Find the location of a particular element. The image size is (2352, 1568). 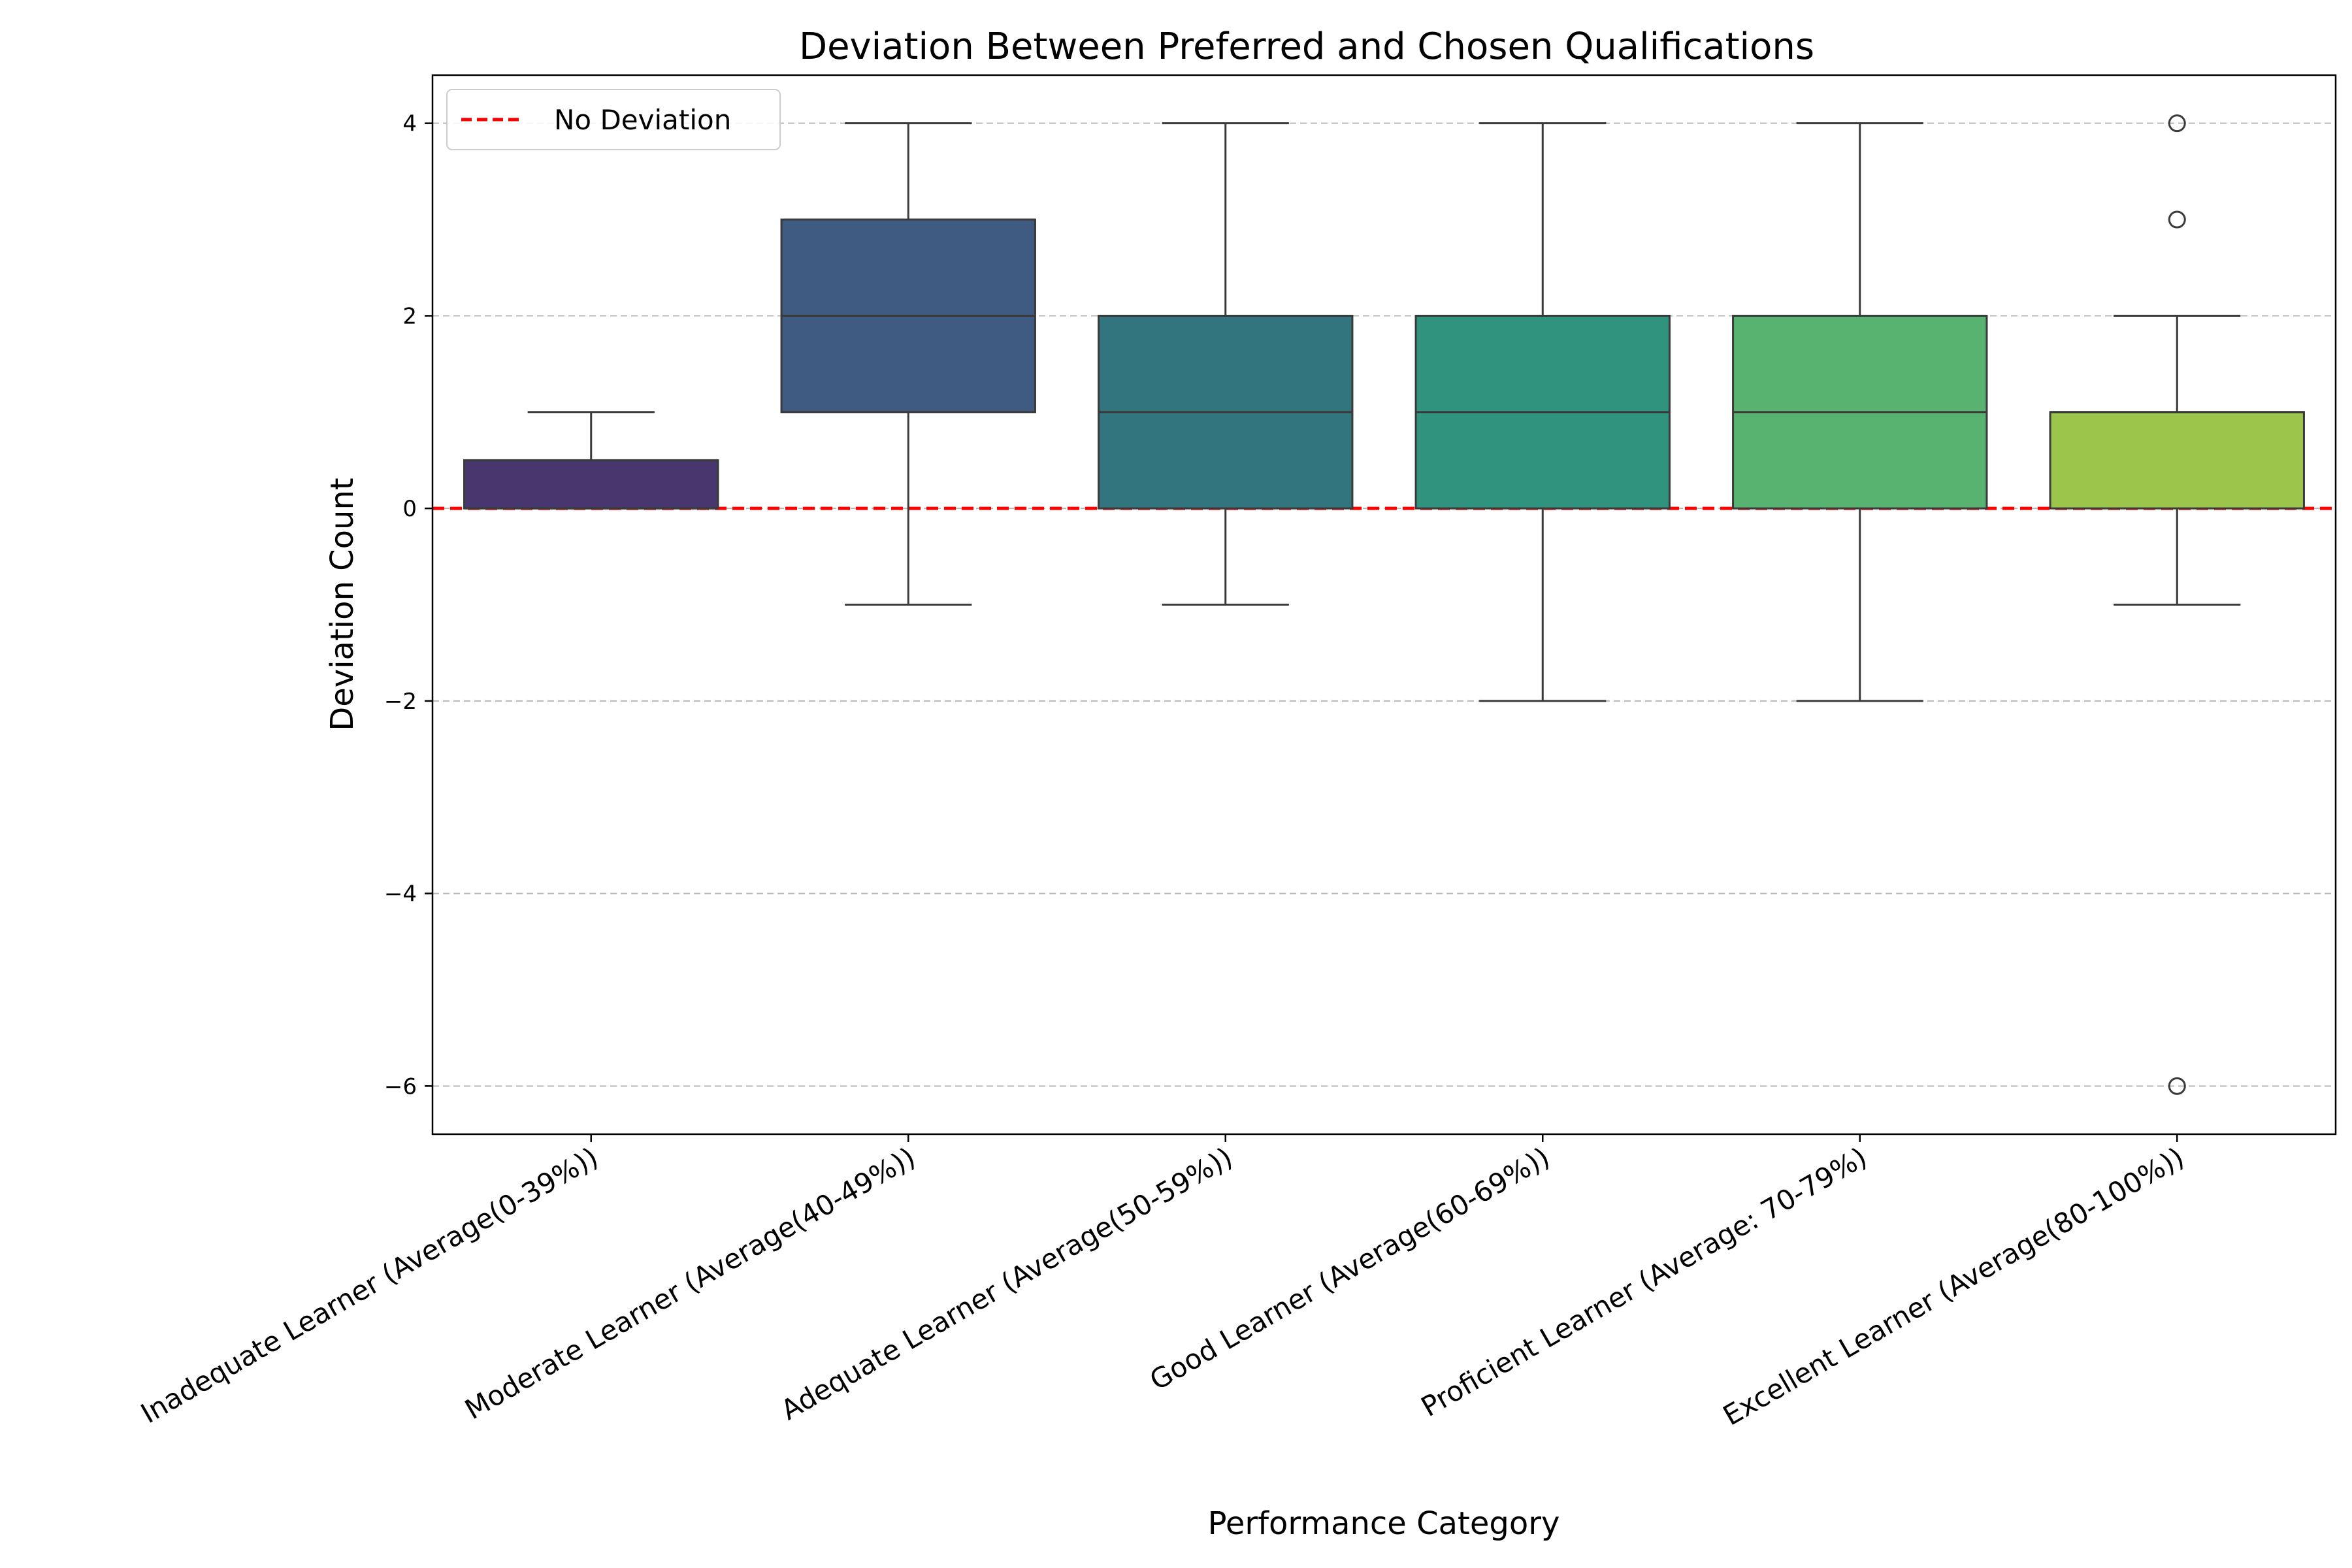

legend: No Deviation is located at coordinates (613, 119).